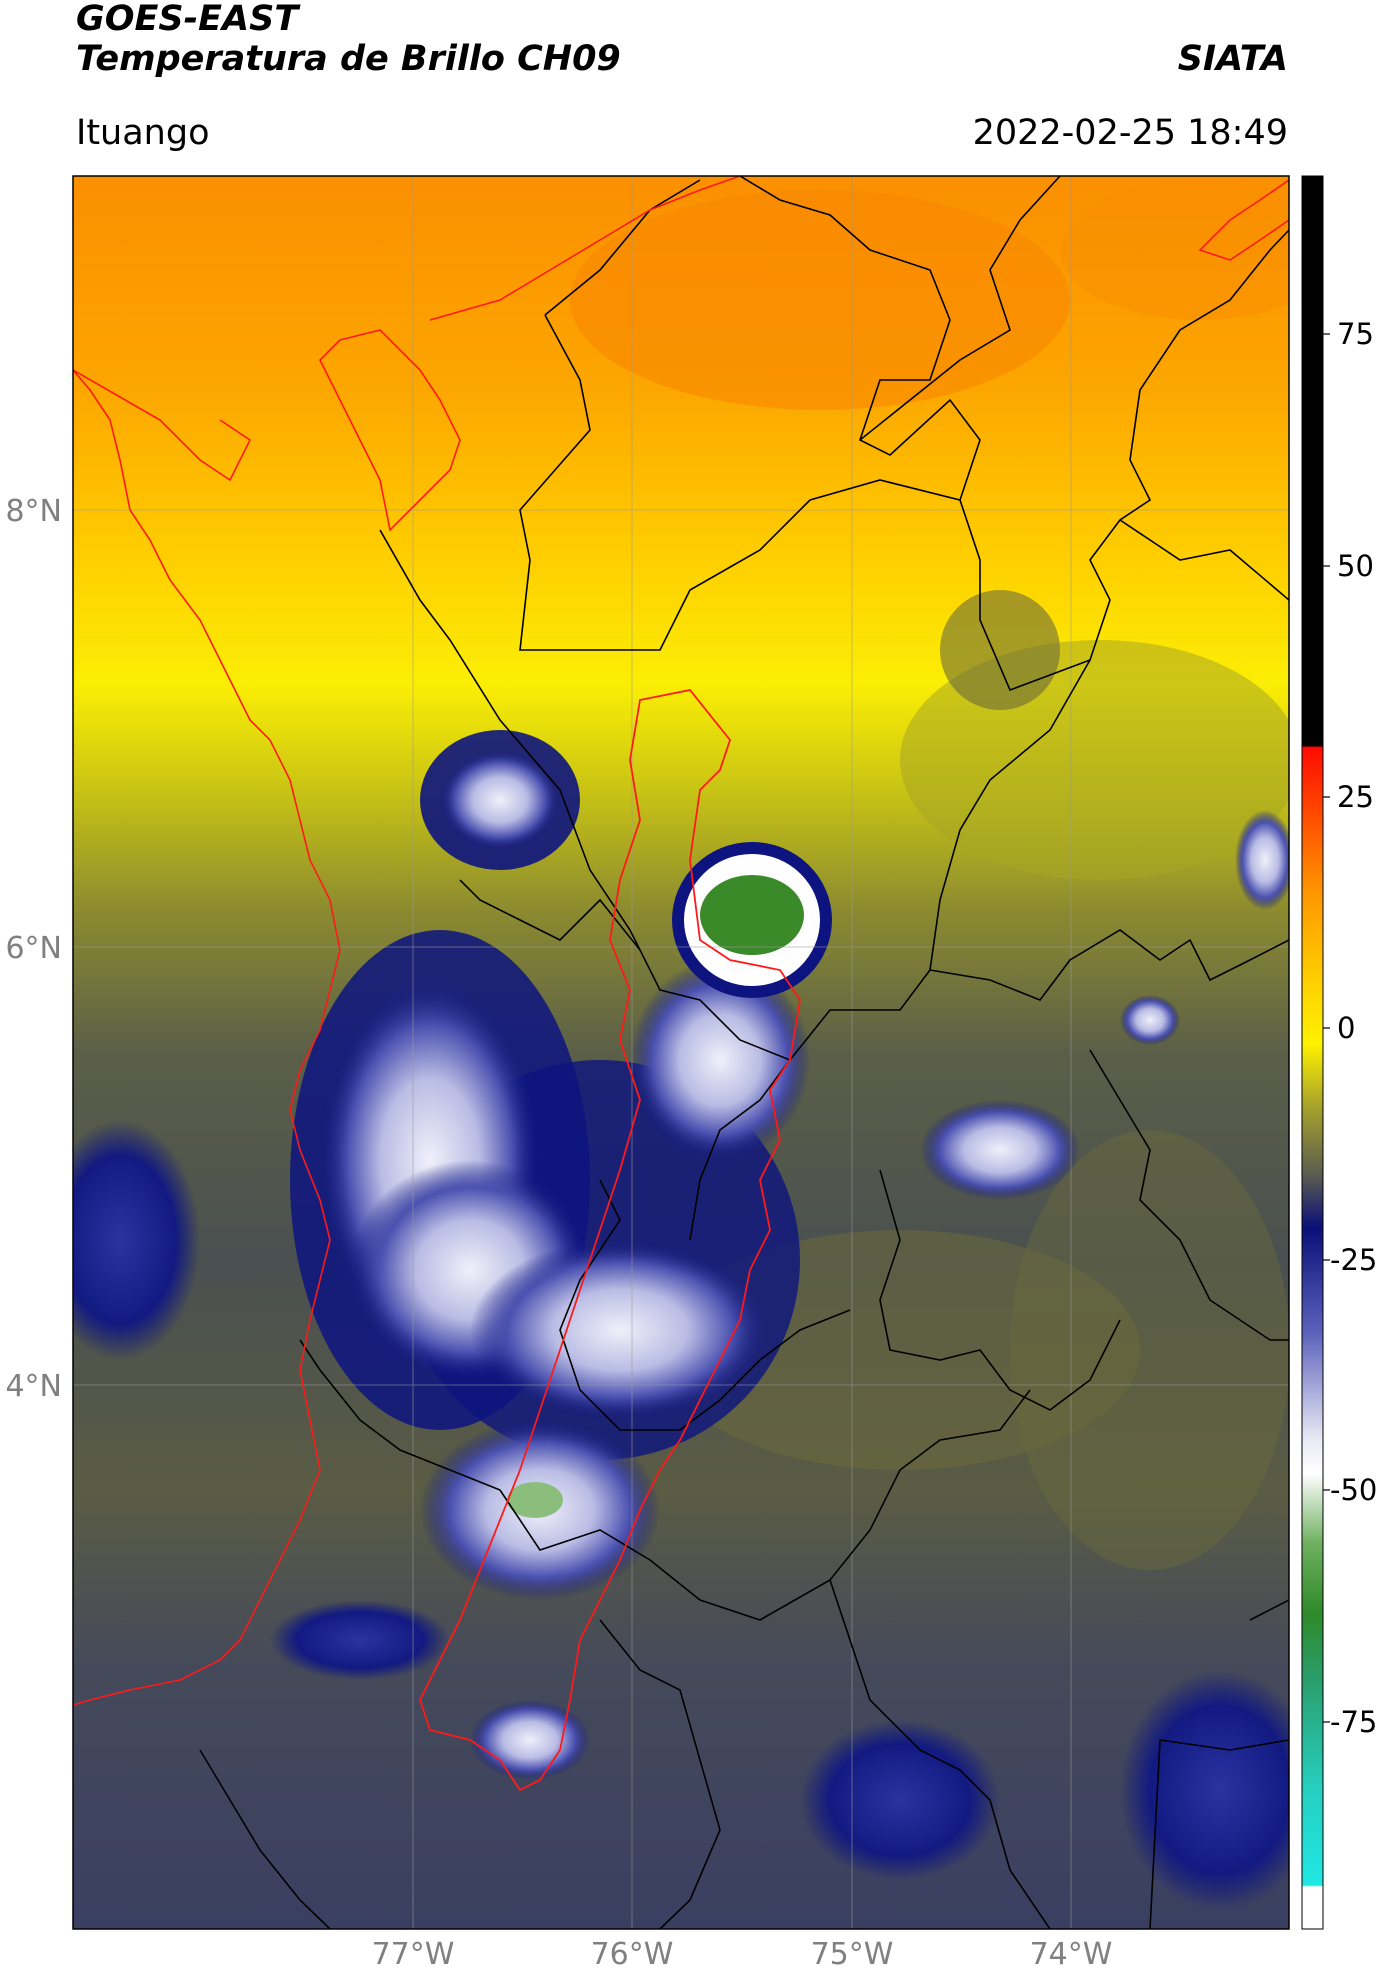  What do you see at coordinates (187, 19) in the screenshot?
I see `satellite-title: GOES-EAST` at bounding box center [187, 19].